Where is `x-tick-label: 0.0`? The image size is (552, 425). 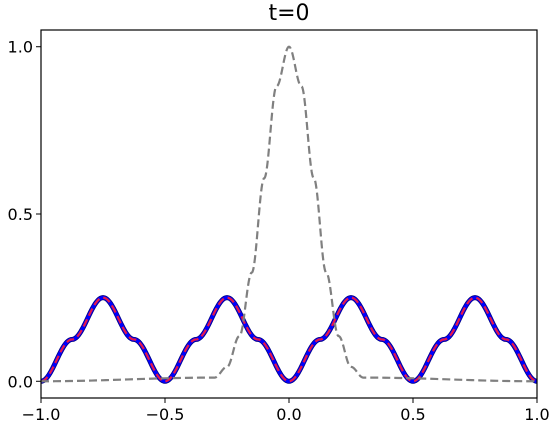 x-tick-label: 0.0 is located at coordinates (288, 414).